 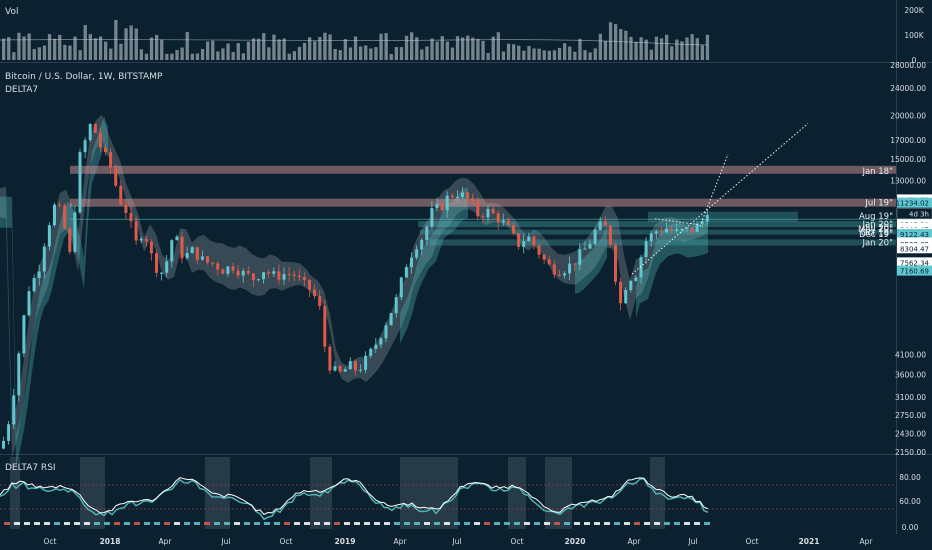 I want to click on rsi-tick-label: 80.00, so click(x=910, y=477).